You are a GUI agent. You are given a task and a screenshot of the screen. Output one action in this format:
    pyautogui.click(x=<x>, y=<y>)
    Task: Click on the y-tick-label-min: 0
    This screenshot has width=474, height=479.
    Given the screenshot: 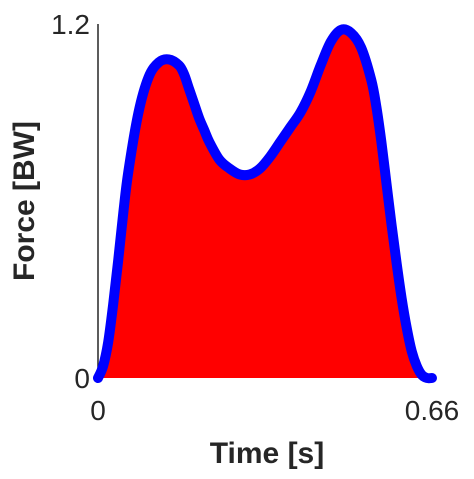 What is the action you would take?
    pyautogui.click(x=82, y=378)
    